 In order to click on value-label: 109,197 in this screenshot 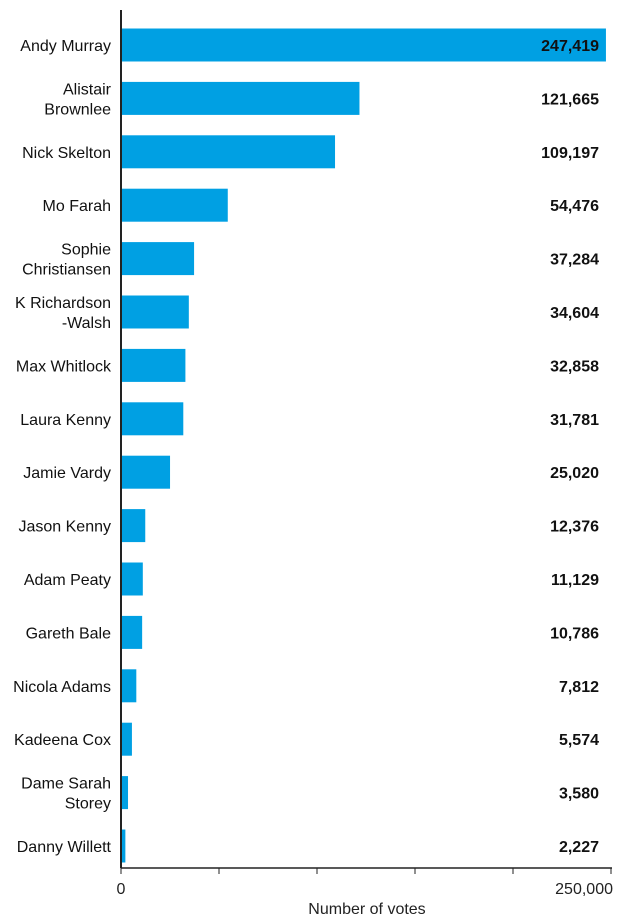, I will do `click(570, 153)`.